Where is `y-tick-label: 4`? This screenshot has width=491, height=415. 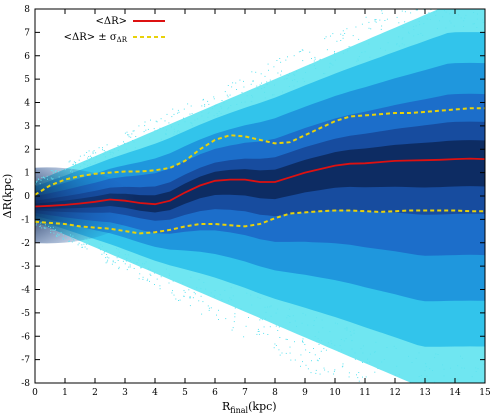
y-tick-label: 4 is located at coordinates (27, 104).